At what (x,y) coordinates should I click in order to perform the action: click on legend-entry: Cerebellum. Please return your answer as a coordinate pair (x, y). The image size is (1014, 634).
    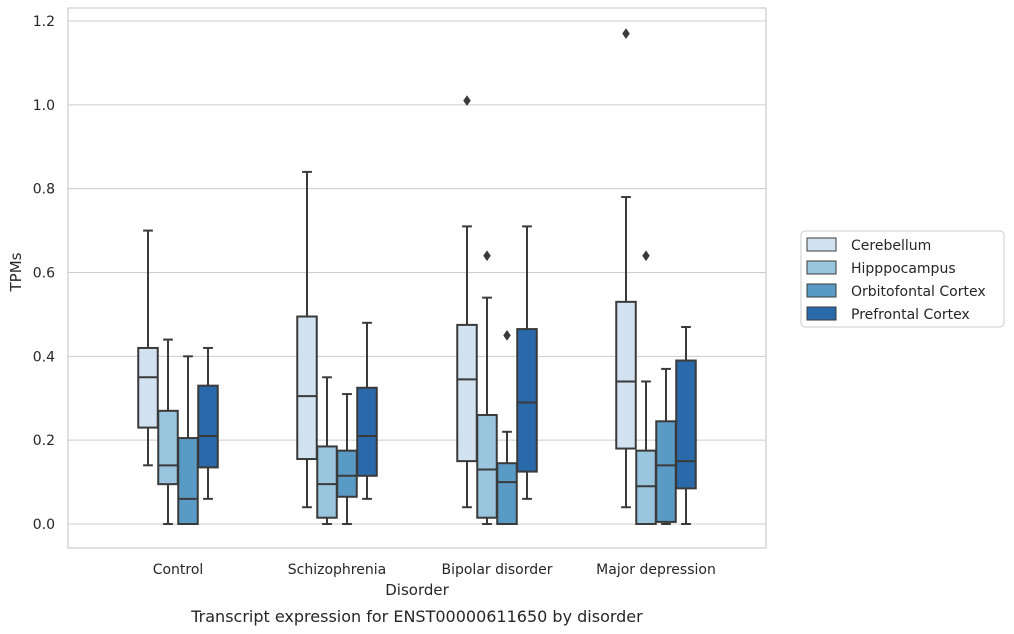
    Looking at the image, I should click on (891, 246).